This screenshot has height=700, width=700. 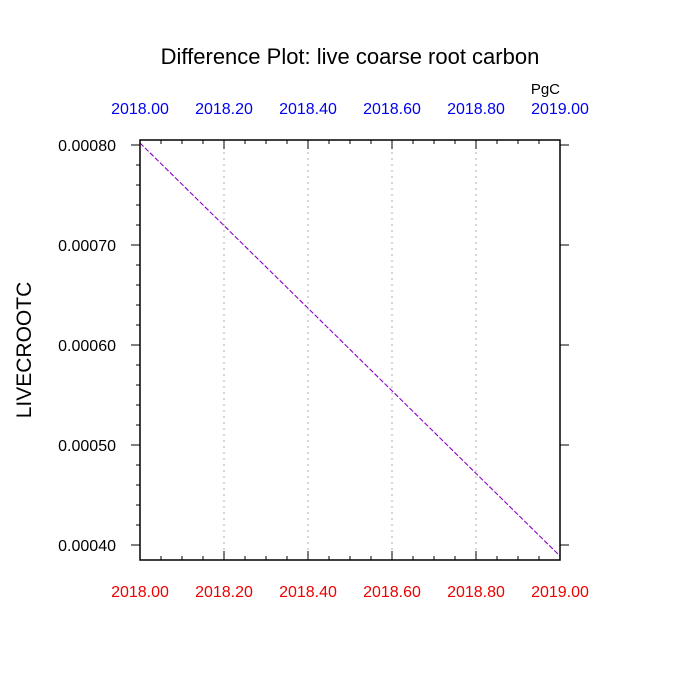 I want to click on x-tick-label-bottom: 2018.60, so click(x=392, y=592).